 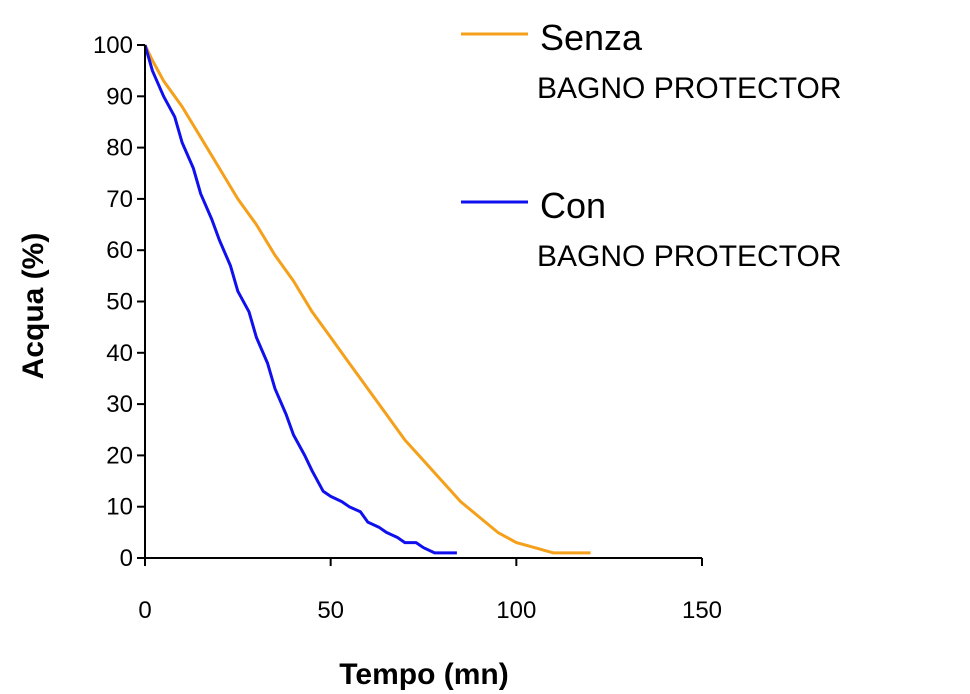 I want to click on legend-label: Con, so click(x=573, y=205).